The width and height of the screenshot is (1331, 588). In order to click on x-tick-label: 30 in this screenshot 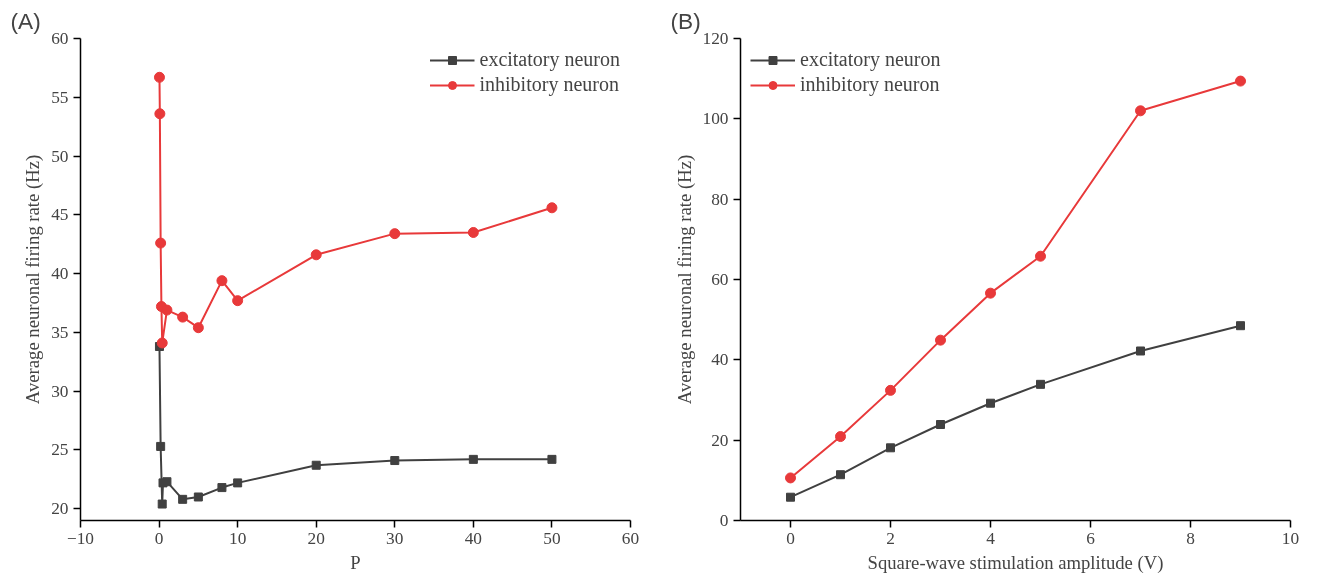, I will do `click(395, 538)`.